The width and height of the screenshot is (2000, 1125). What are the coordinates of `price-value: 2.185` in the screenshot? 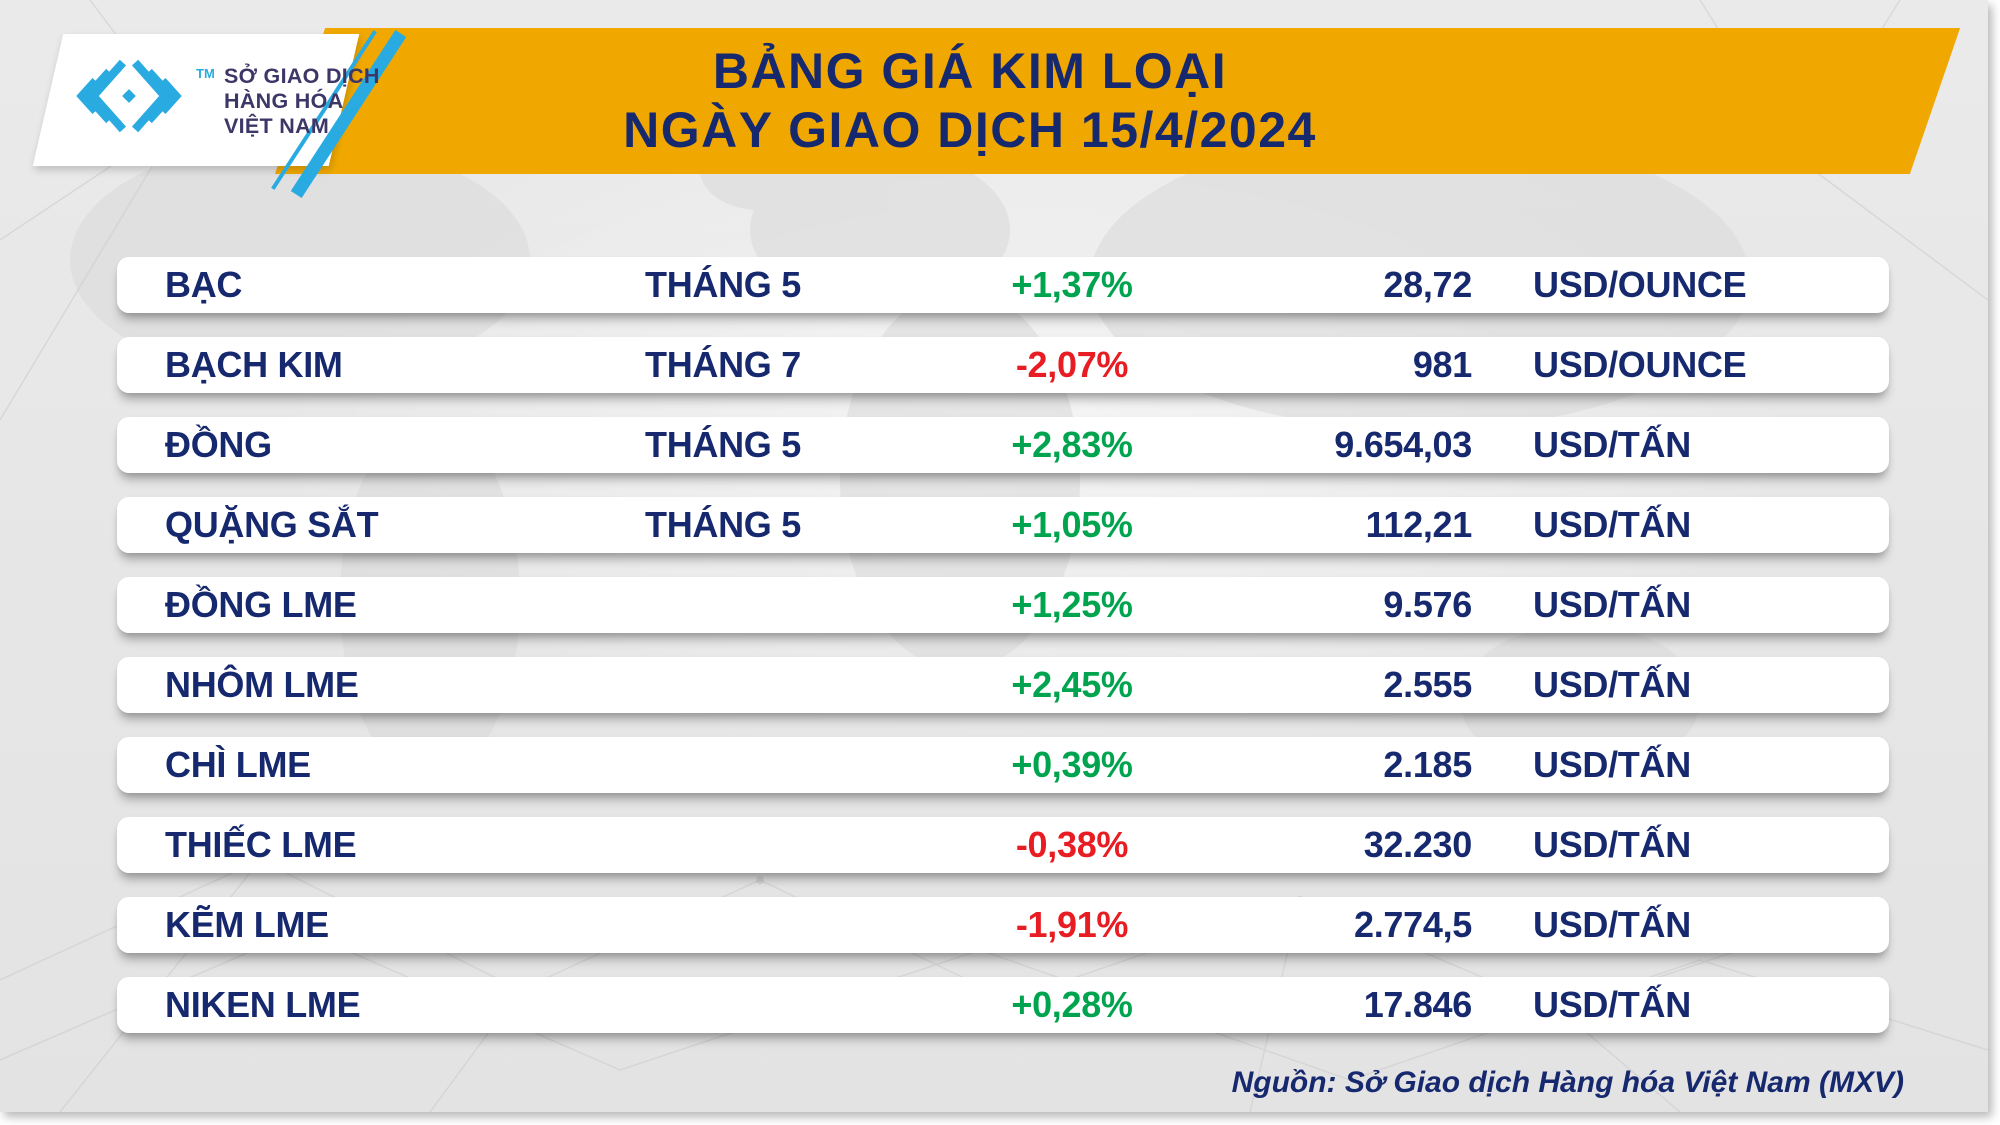 It's located at (1427, 764).